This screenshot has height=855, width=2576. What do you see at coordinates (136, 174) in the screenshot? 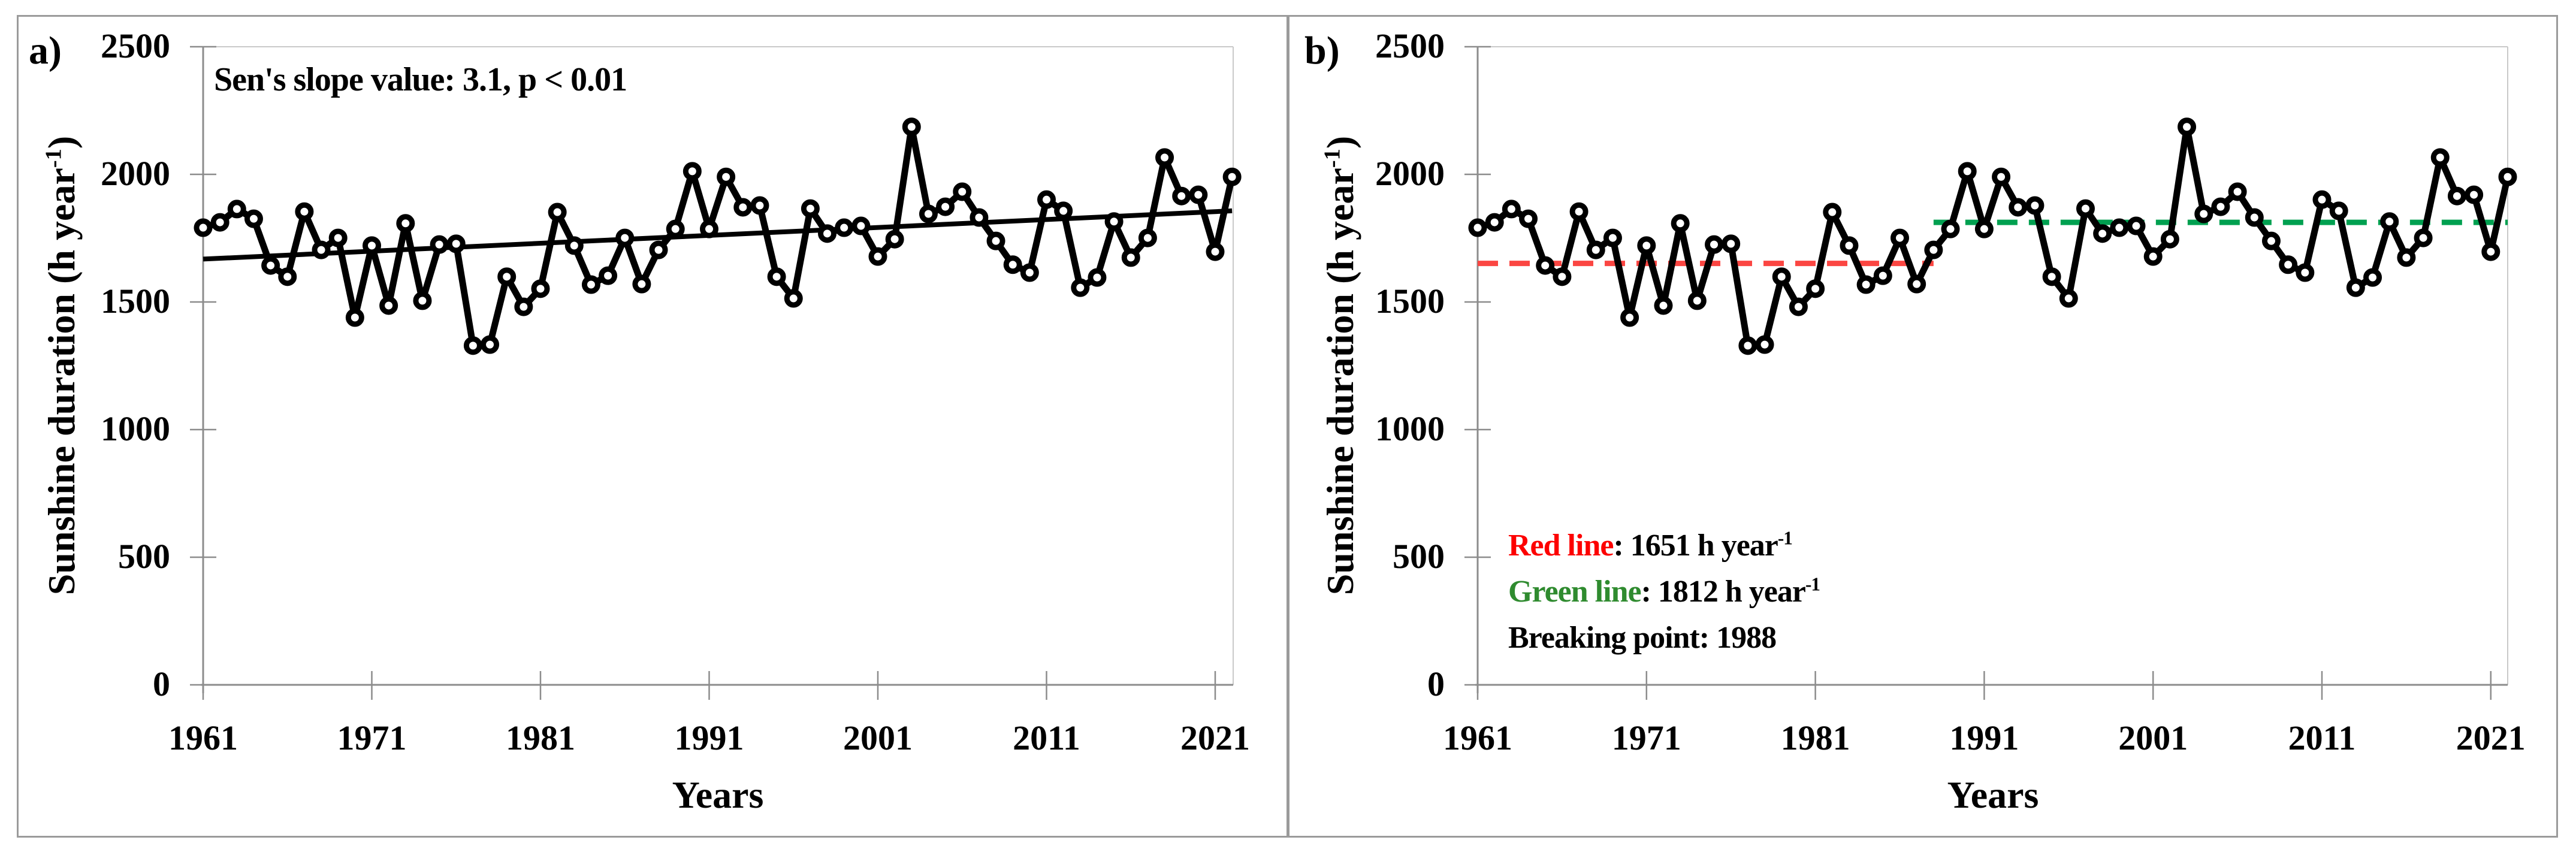
I see `y-tick-label-a: 2000` at bounding box center [136, 174].